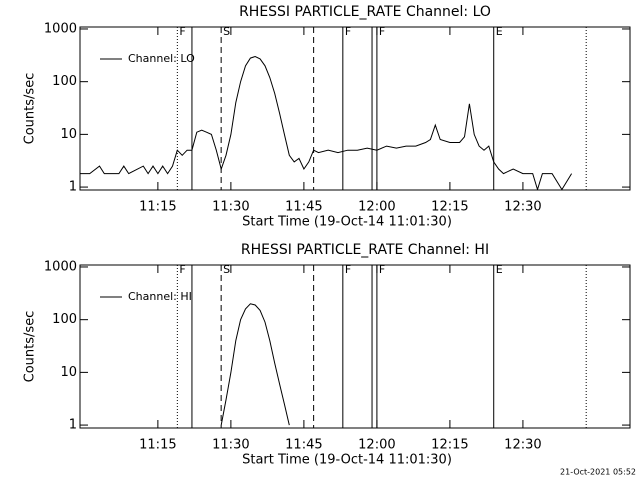  I want to click on footer: 21-Oct-2021 05:52, so click(598, 472).